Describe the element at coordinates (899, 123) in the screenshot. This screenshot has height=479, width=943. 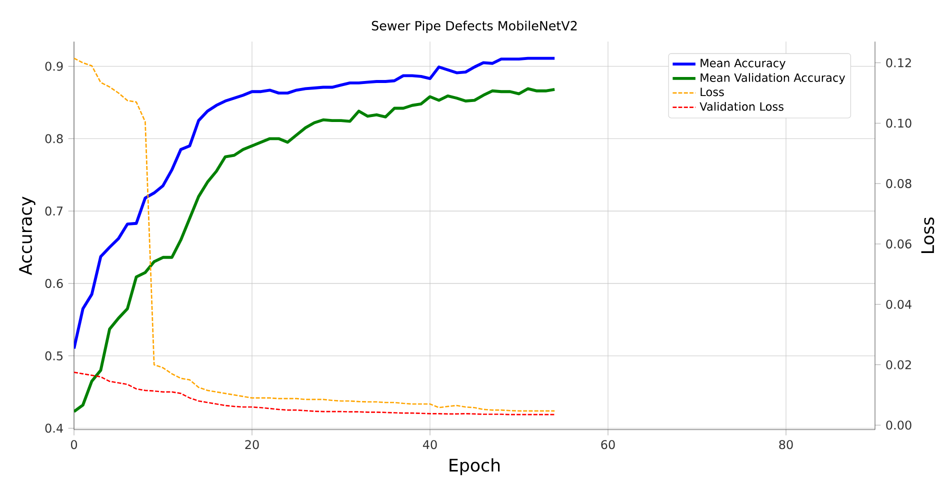
I see `y2-tick-label: 0.10` at that location.